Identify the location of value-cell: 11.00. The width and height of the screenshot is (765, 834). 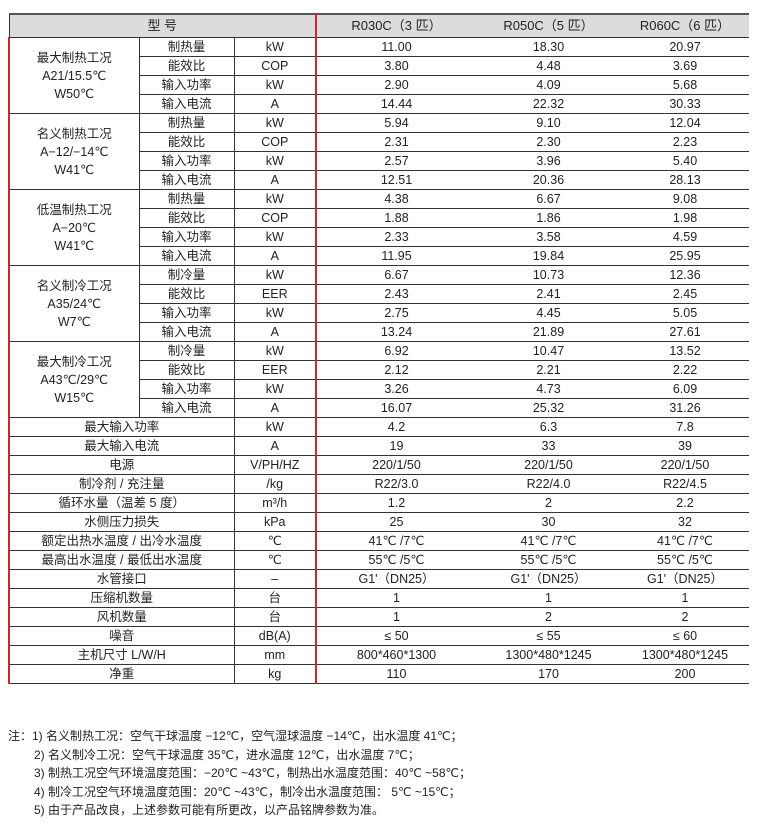
(396, 47).